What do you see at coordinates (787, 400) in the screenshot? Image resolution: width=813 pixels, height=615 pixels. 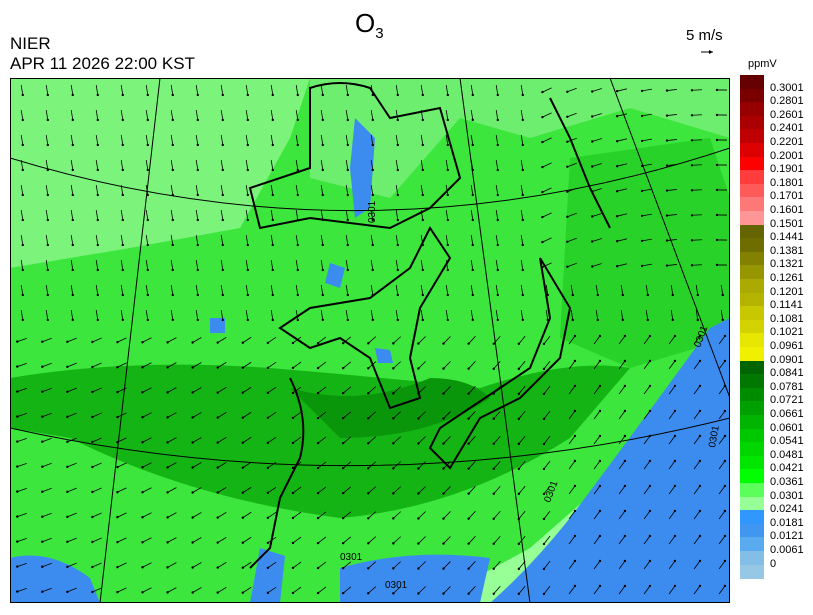 I see `legend-label: 0.0721` at bounding box center [787, 400].